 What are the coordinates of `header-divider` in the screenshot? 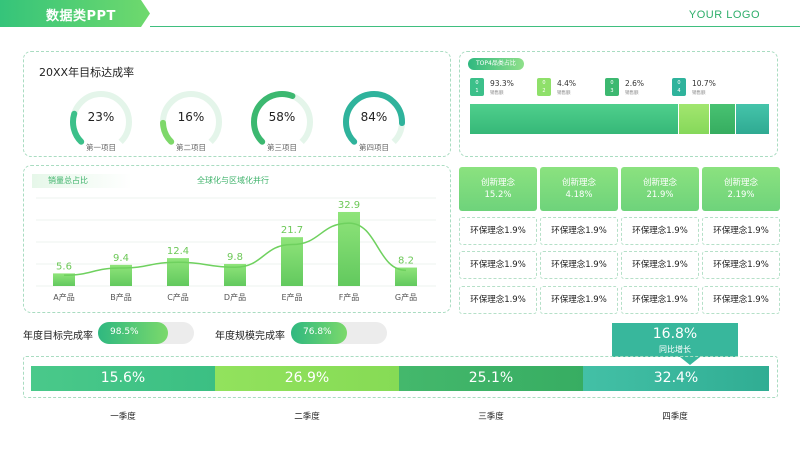 It's located at (475, 26).